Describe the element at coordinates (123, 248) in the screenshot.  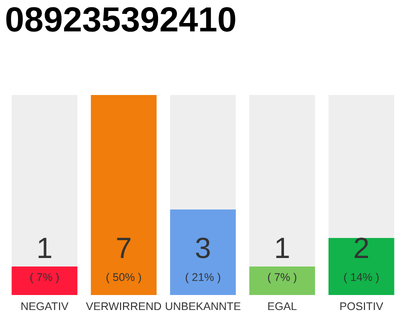
I see `data-label: 7` at that location.